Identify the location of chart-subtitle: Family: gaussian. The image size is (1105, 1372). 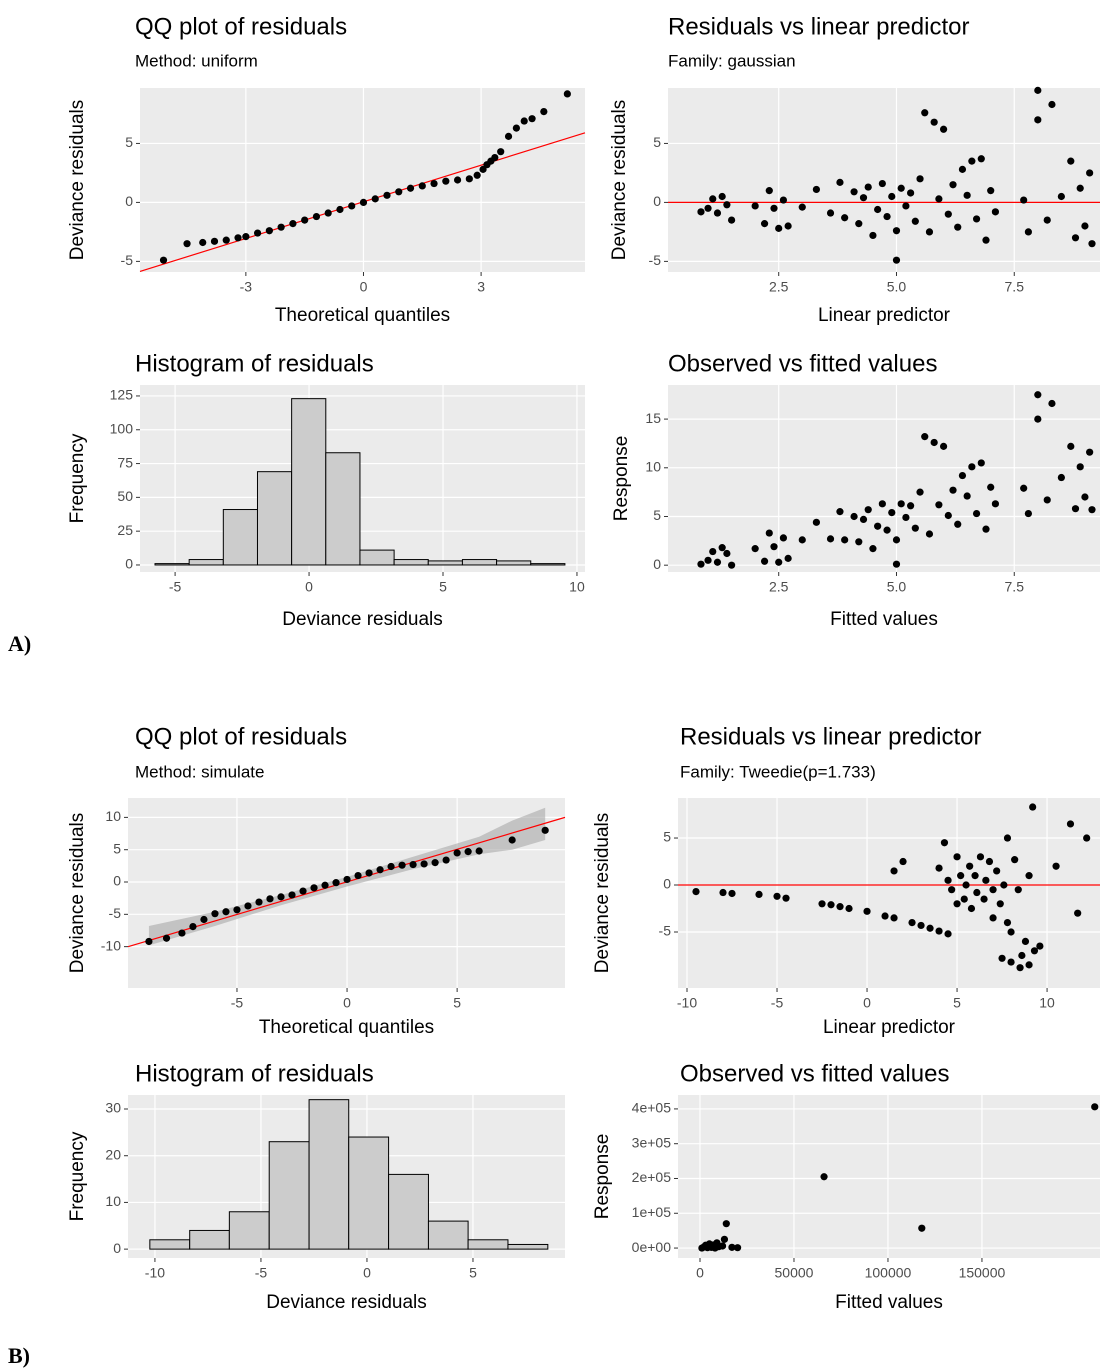
(732, 60).